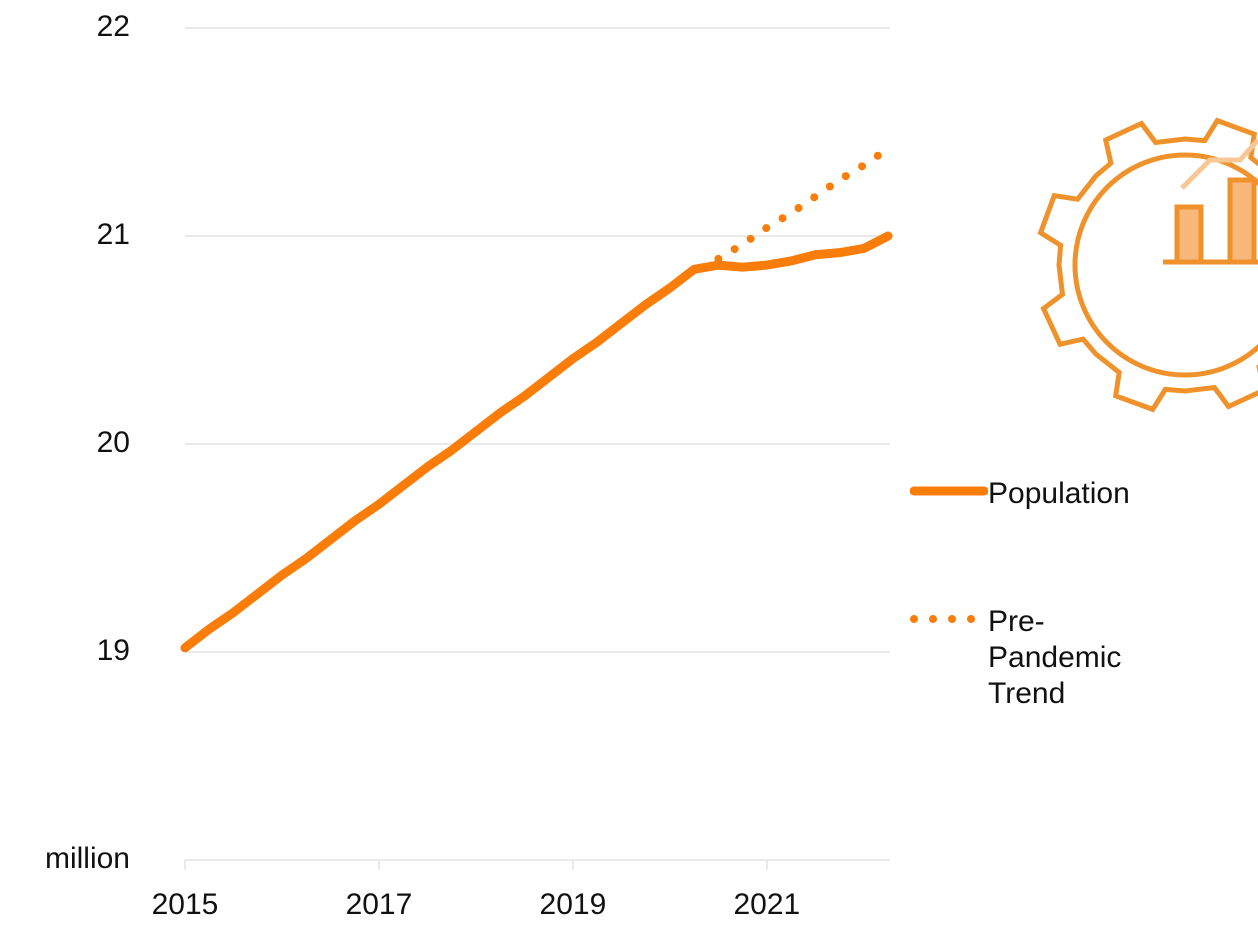 The height and width of the screenshot is (934, 1258). I want to click on y-tick-label: 22, so click(113, 26).